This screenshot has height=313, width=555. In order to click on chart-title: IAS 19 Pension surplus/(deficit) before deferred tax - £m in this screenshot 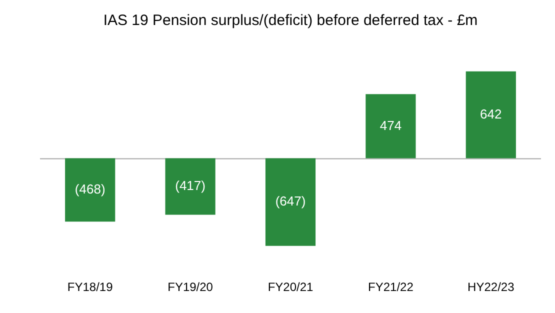, I will do `click(290, 21)`.